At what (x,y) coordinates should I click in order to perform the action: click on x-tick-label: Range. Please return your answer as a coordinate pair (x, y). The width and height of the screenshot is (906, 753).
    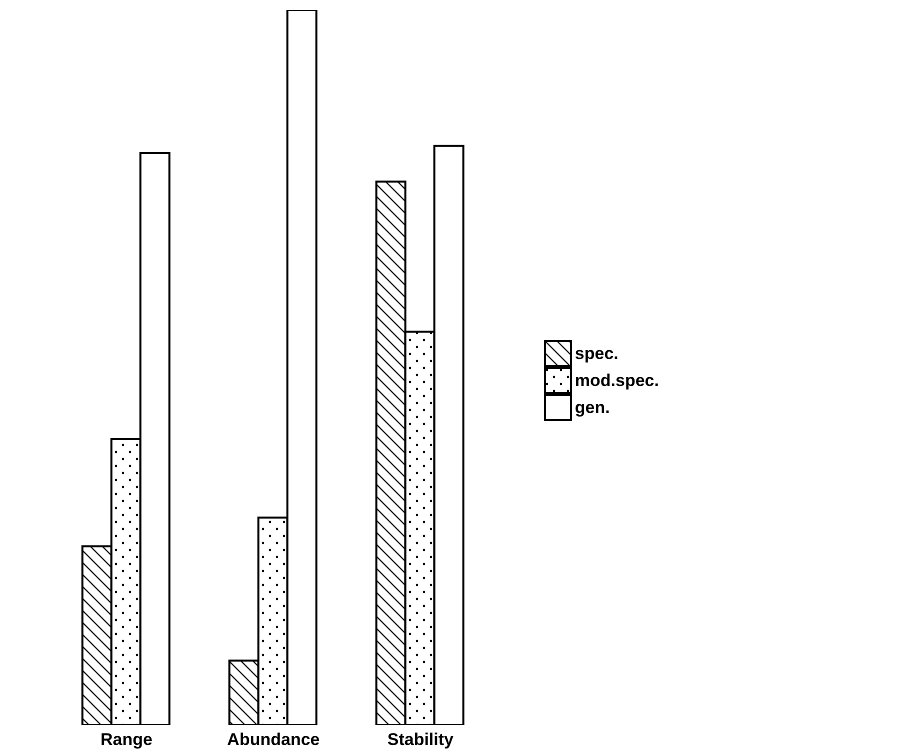
    Looking at the image, I should click on (126, 740).